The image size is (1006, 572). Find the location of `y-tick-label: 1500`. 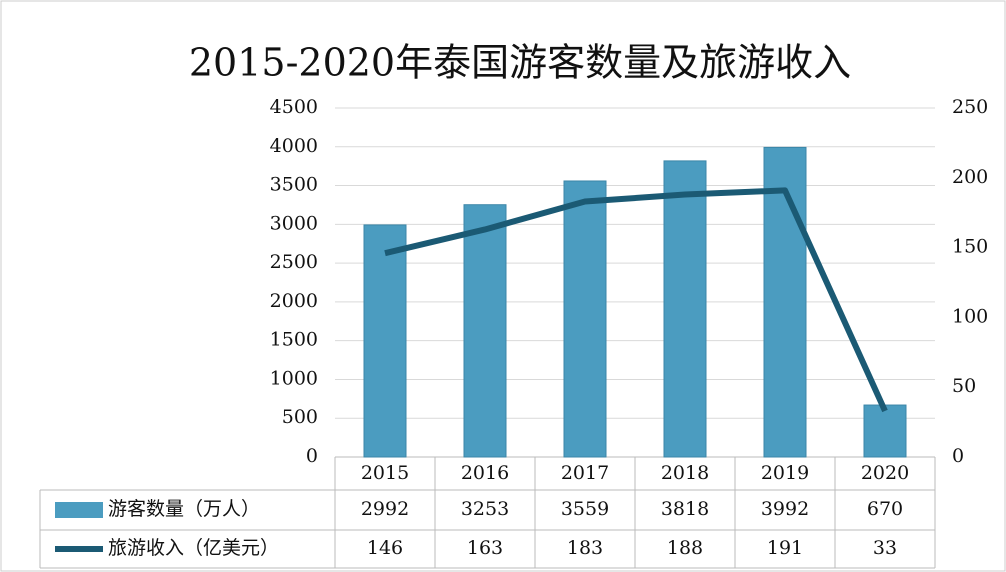

y-tick-label: 1500 is located at coordinates (294, 340).